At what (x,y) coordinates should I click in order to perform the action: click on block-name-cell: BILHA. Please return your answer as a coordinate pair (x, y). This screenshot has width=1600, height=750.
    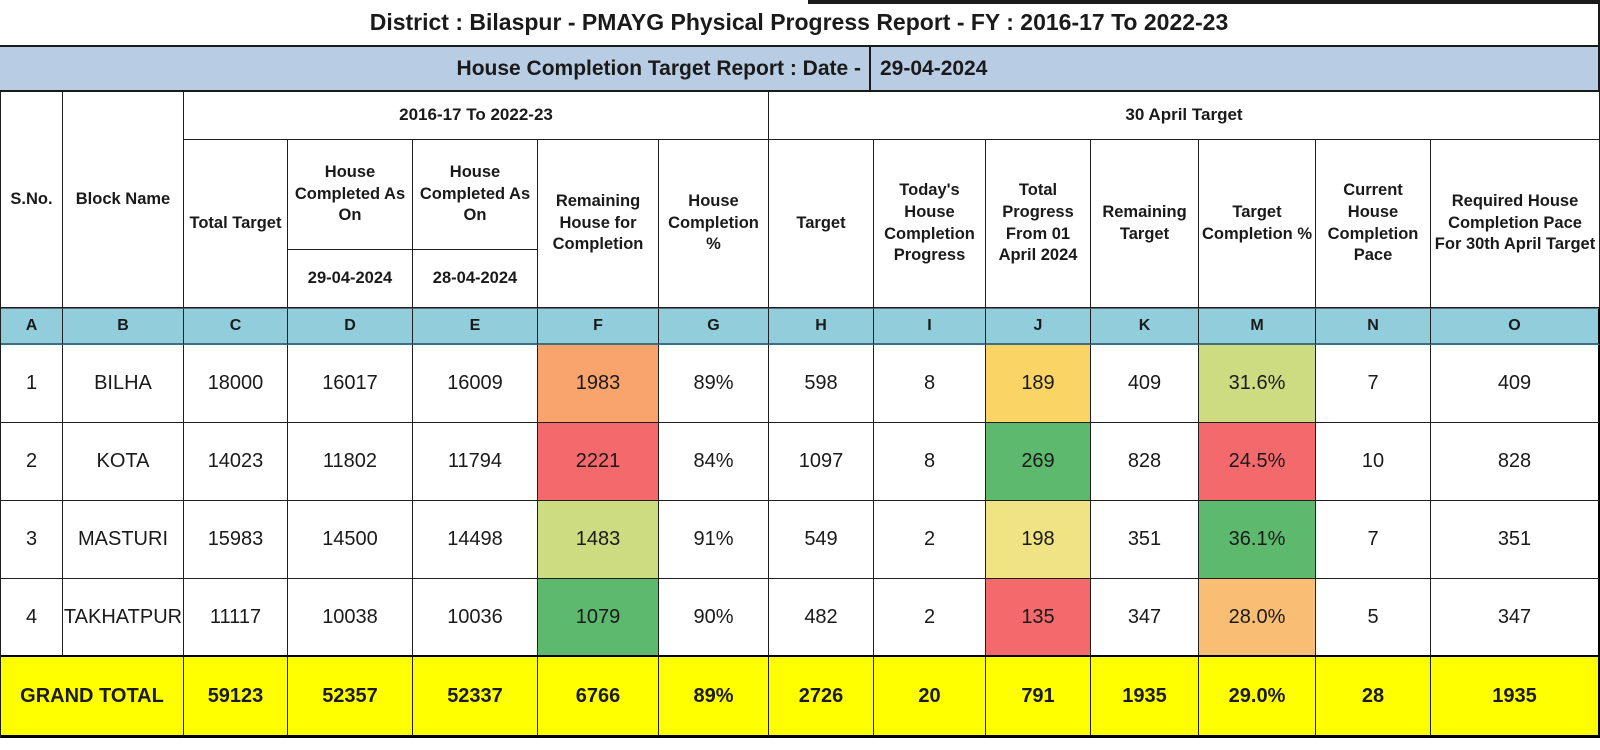
    Looking at the image, I should click on (123, 384).